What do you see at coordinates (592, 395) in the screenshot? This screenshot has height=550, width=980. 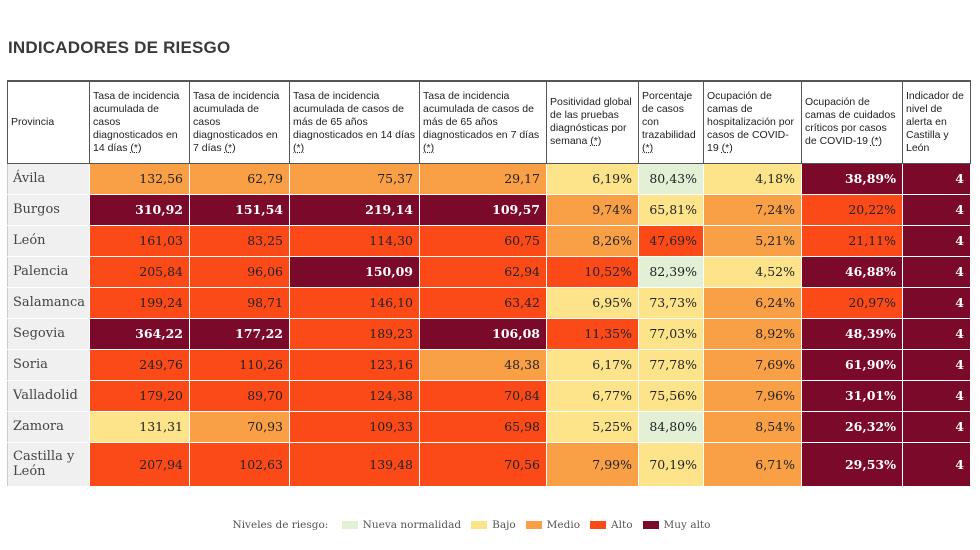 I see `indicator-cell: 6,77%` at bounding box center [592, 395].